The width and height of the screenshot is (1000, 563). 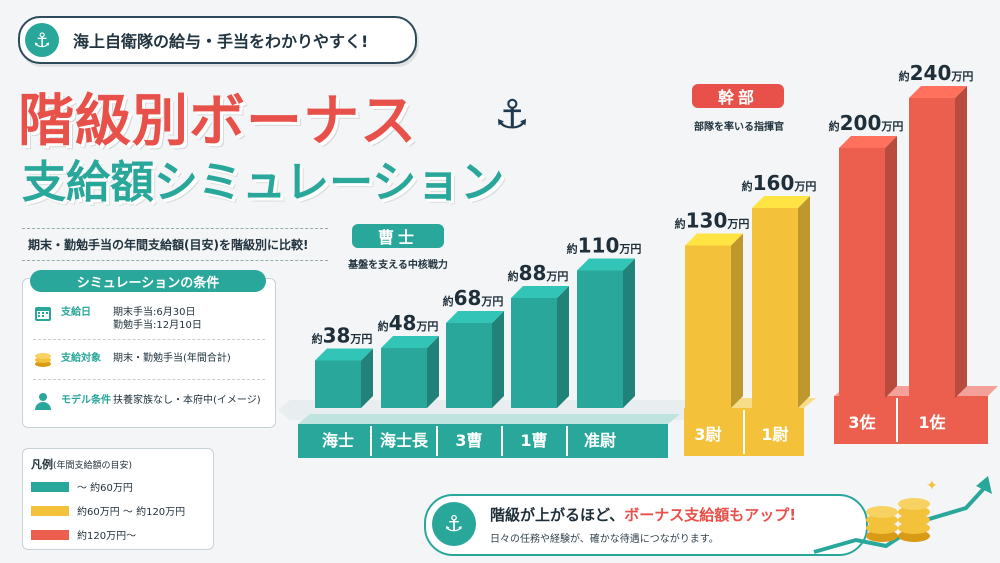 What do you see at coordinates (473, 298) in the screenshot?
I see `data-label: 約68万円` at bounding box center [473, 298].